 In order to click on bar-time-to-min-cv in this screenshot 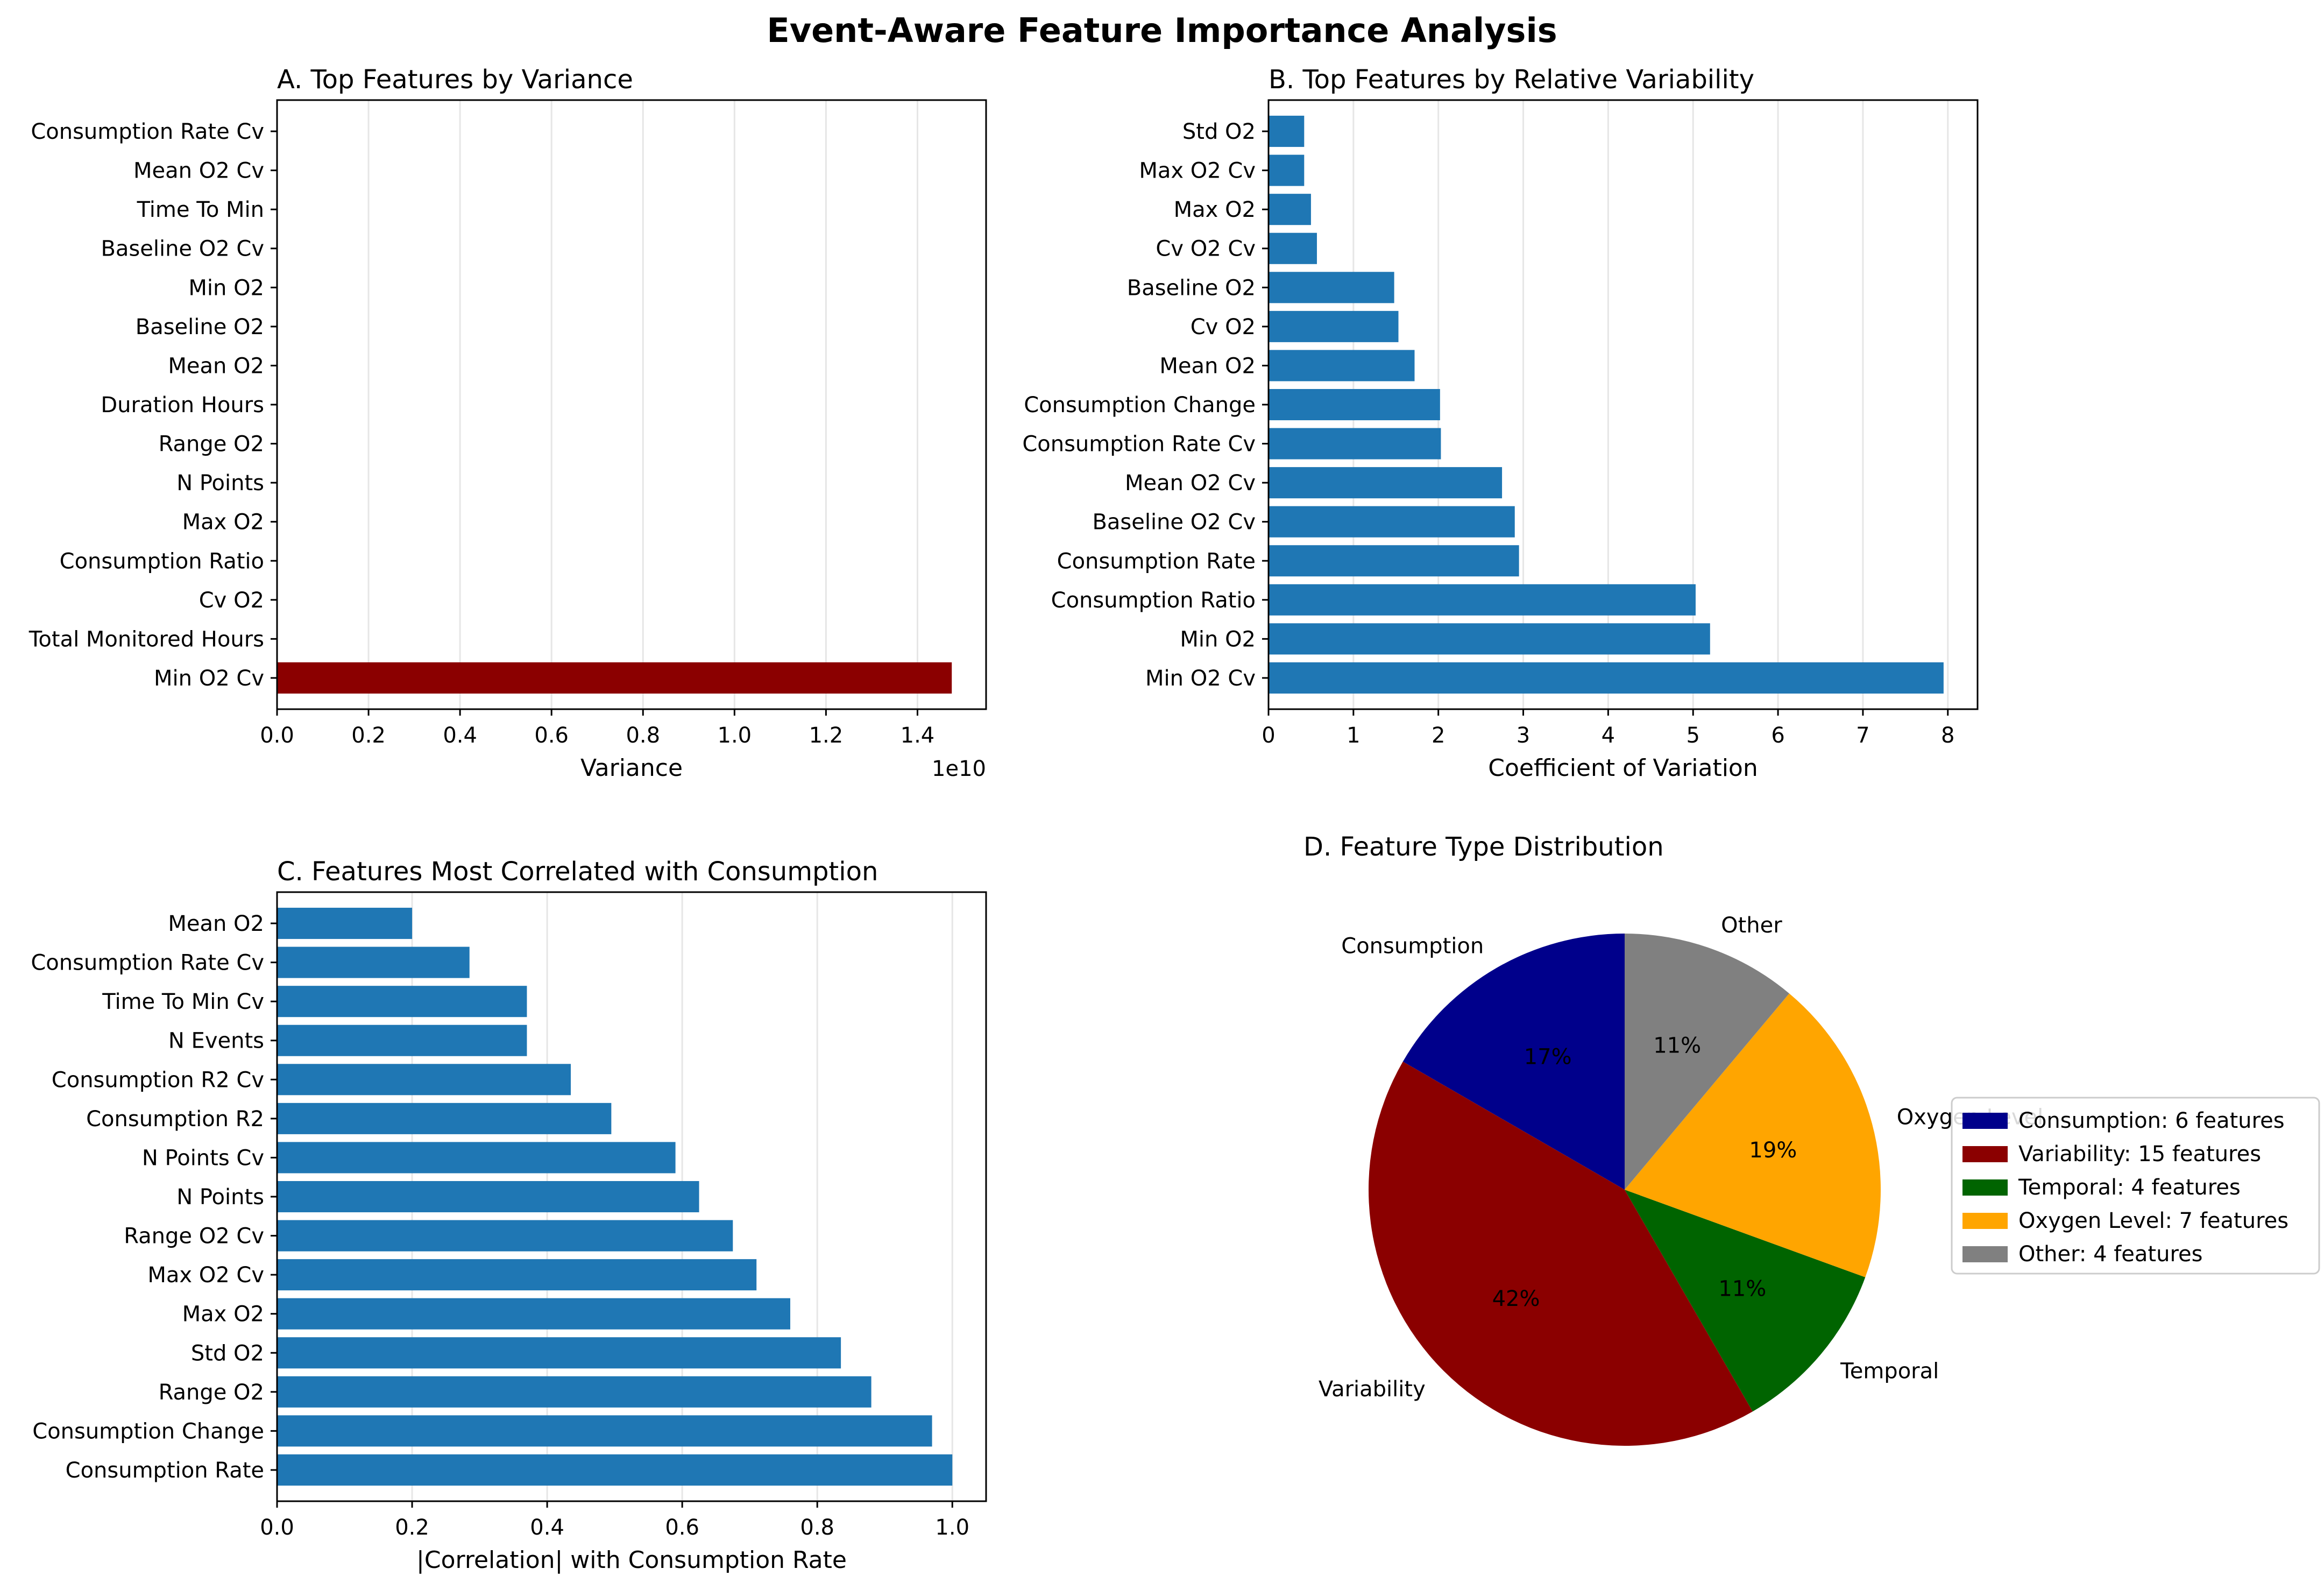, I will do `click(402, 1001)`.